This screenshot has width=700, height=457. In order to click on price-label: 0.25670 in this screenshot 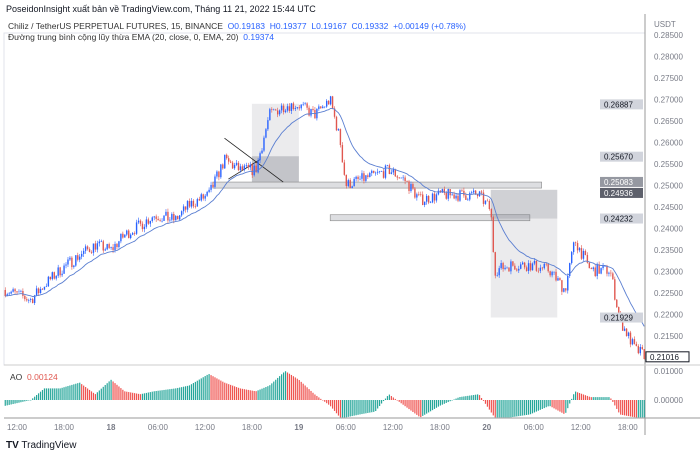, I will do `click(618, 157)`.